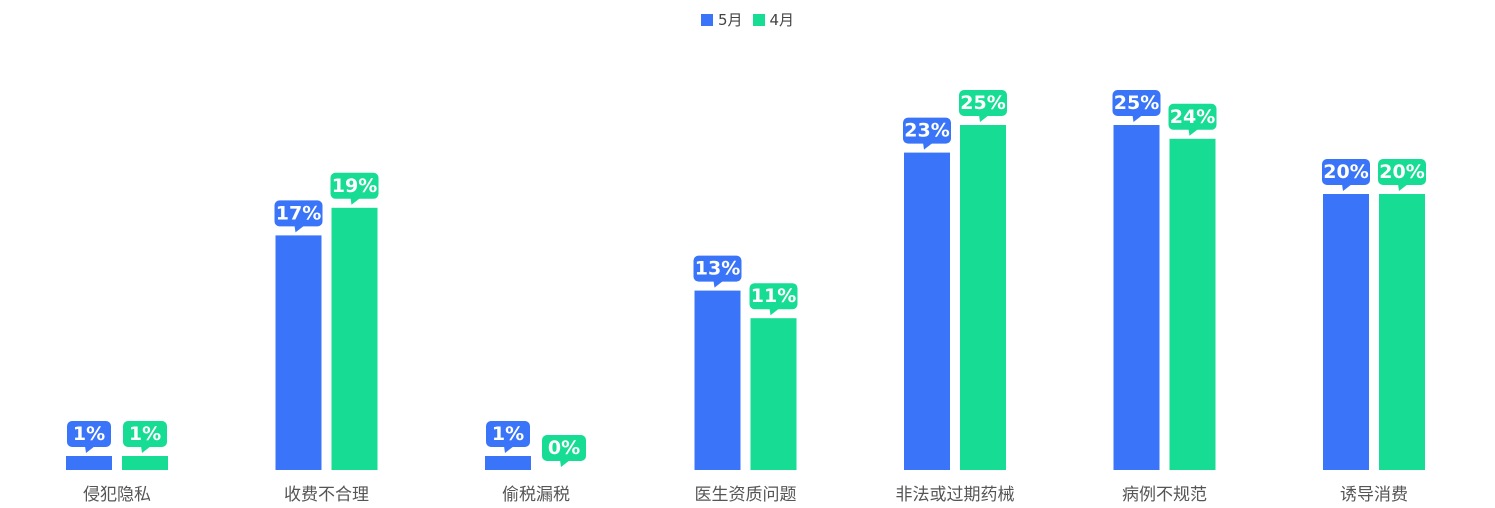 The image size is (1495, 508). I want to click on legend: 5月 4月, so click(747, 19).